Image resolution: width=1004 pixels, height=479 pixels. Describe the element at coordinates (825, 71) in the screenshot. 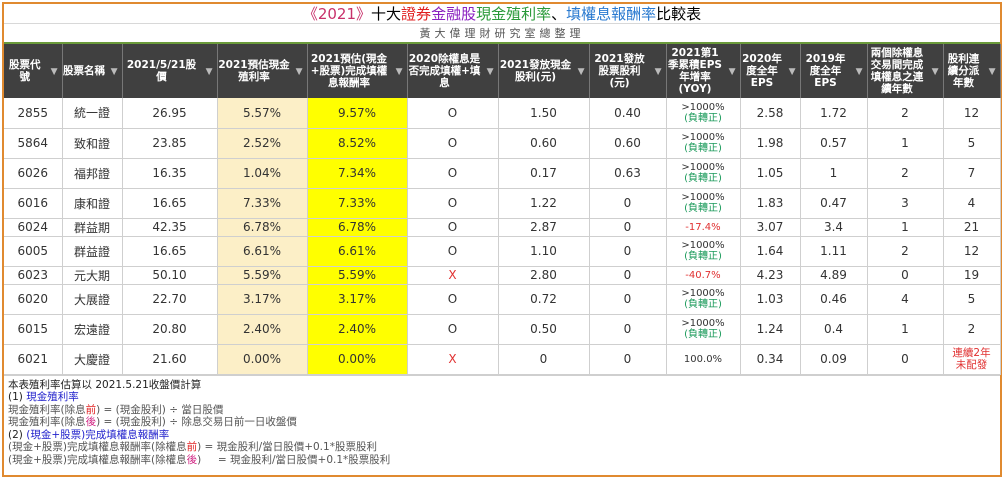

I see `column-header-label: 2019年度全年EPS` at that location.